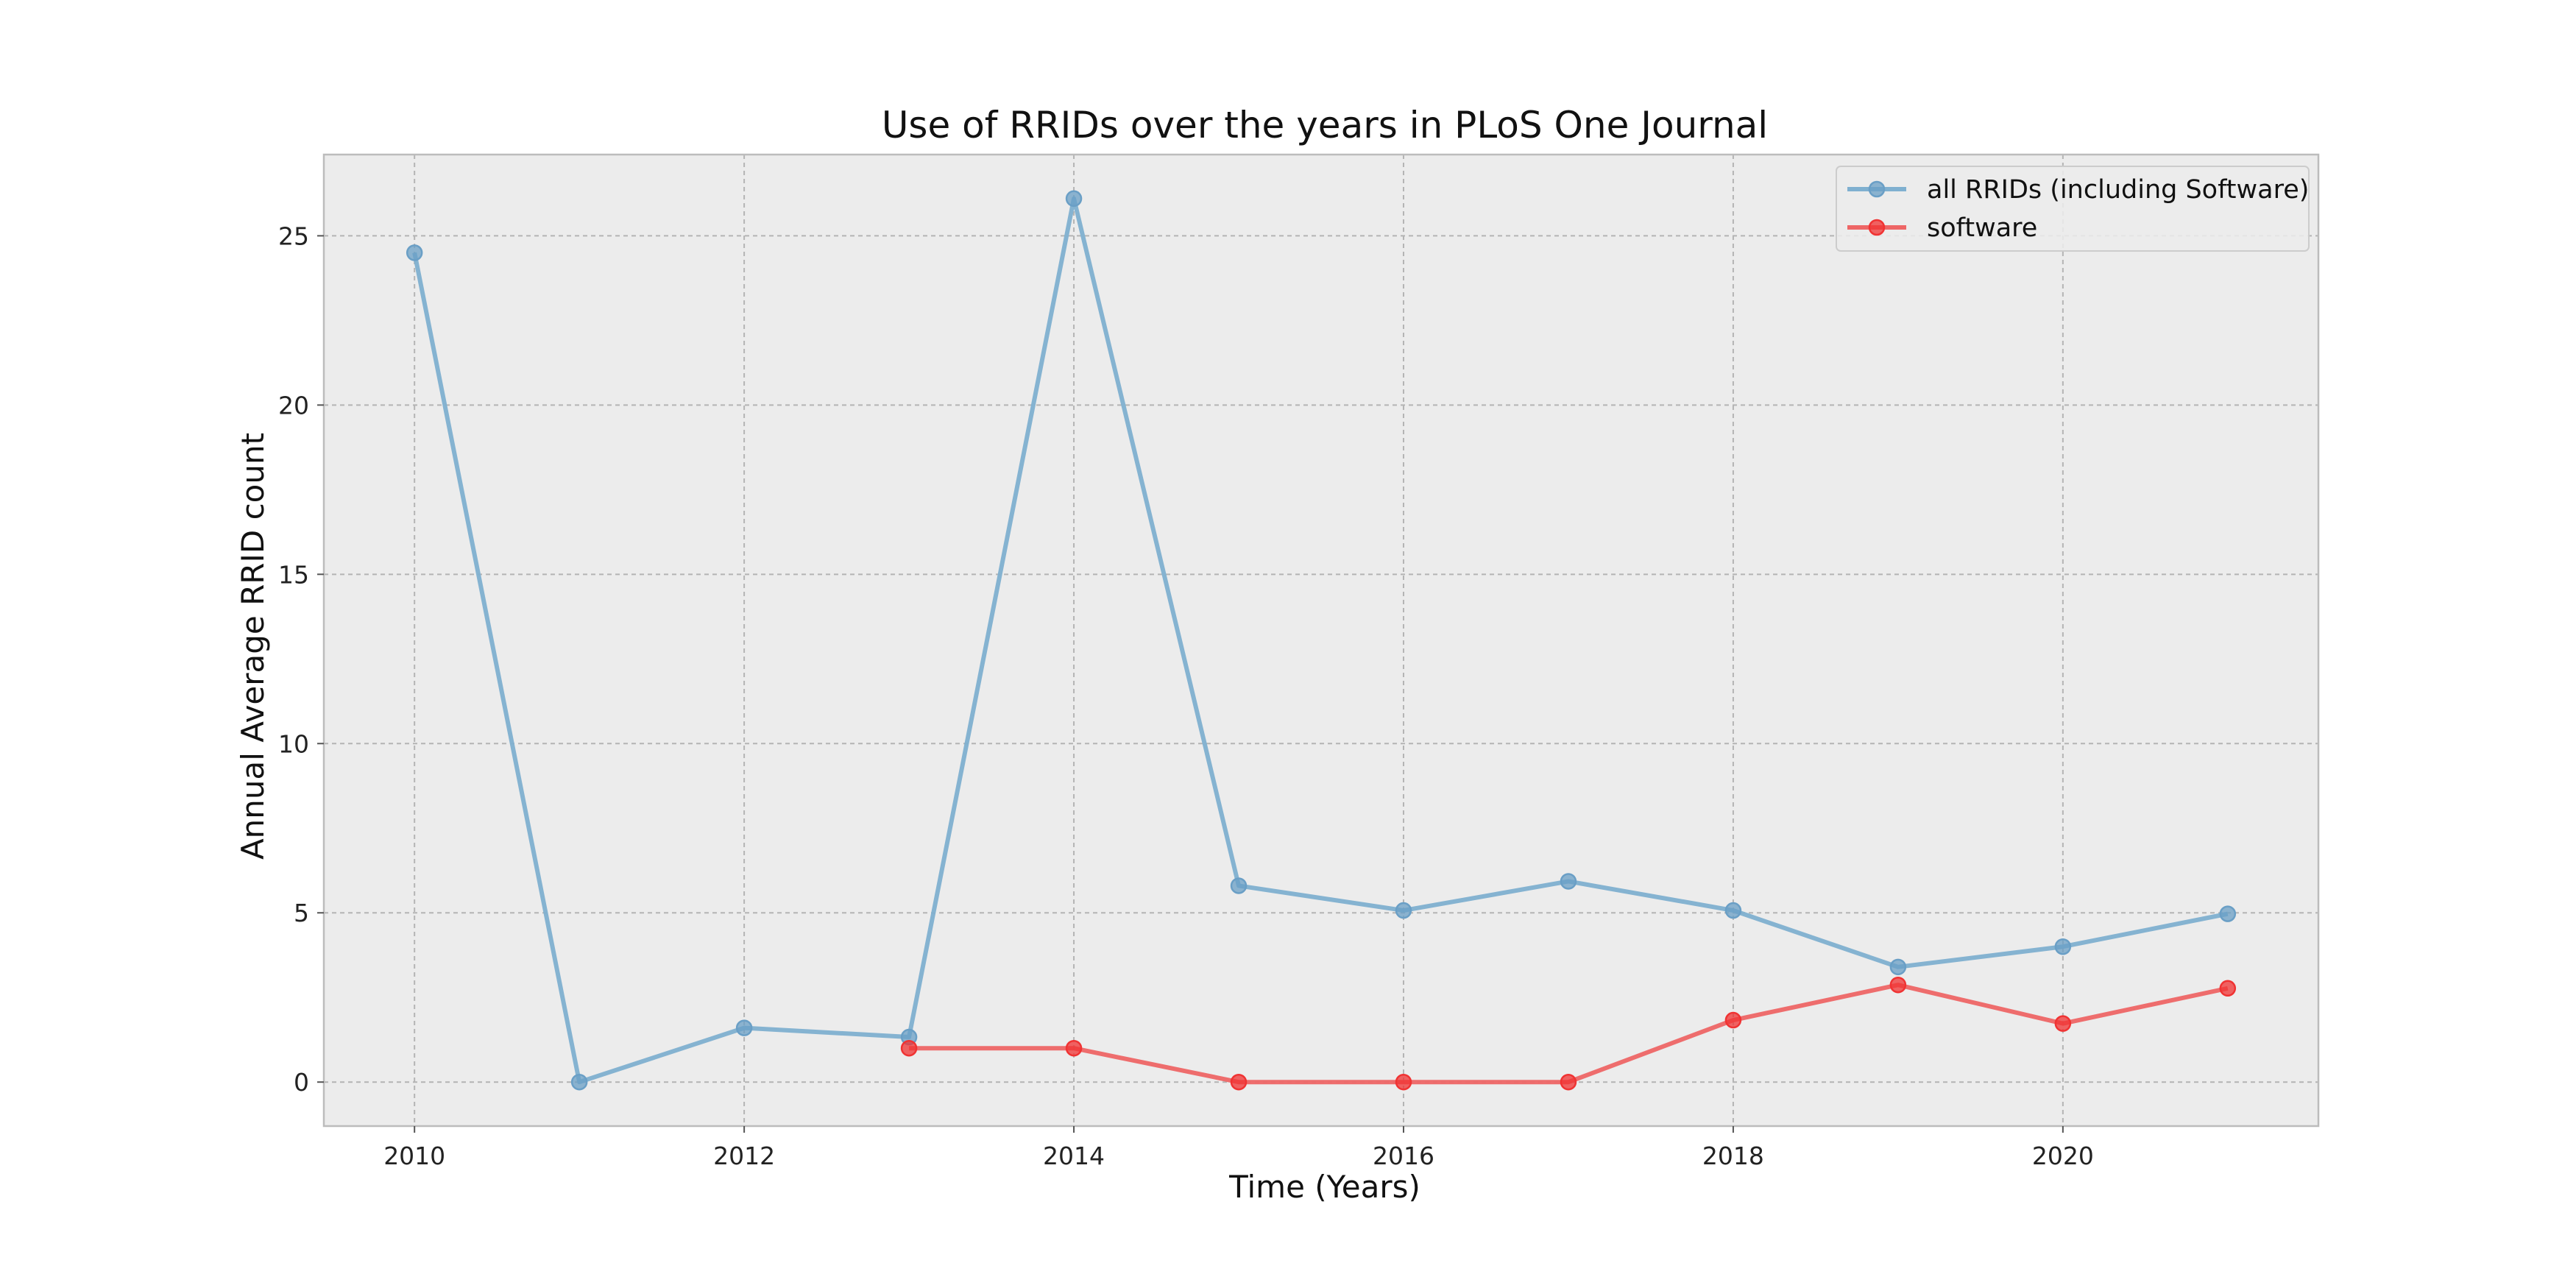 This screenshot has width=2576, height=1288. I want to click on series-software, so click(1568, 1033).